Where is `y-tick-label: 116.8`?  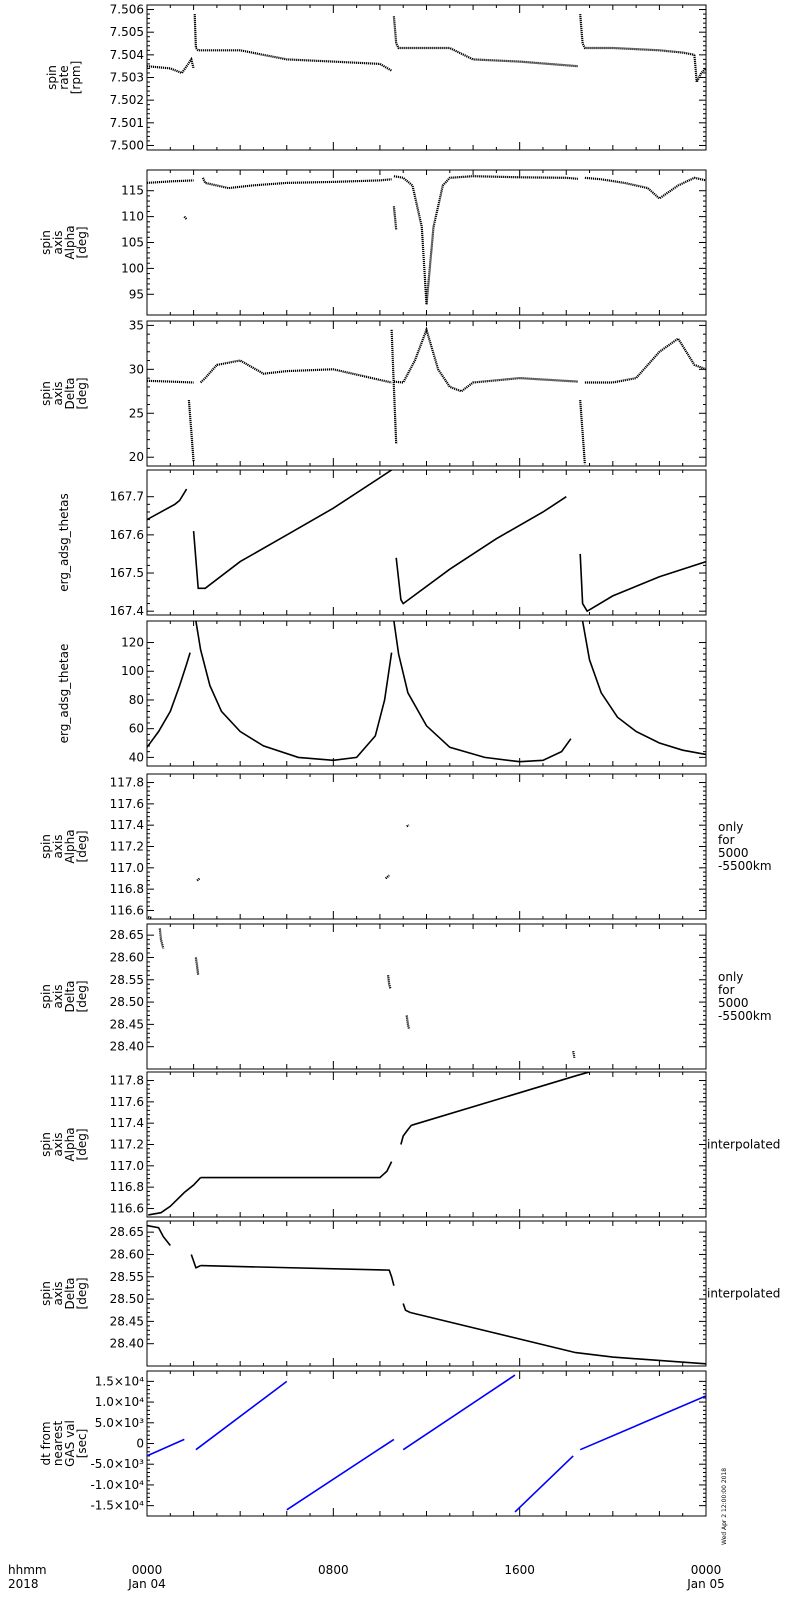 y-tick-label: 116.8 is located at coordinates (127, 1187).